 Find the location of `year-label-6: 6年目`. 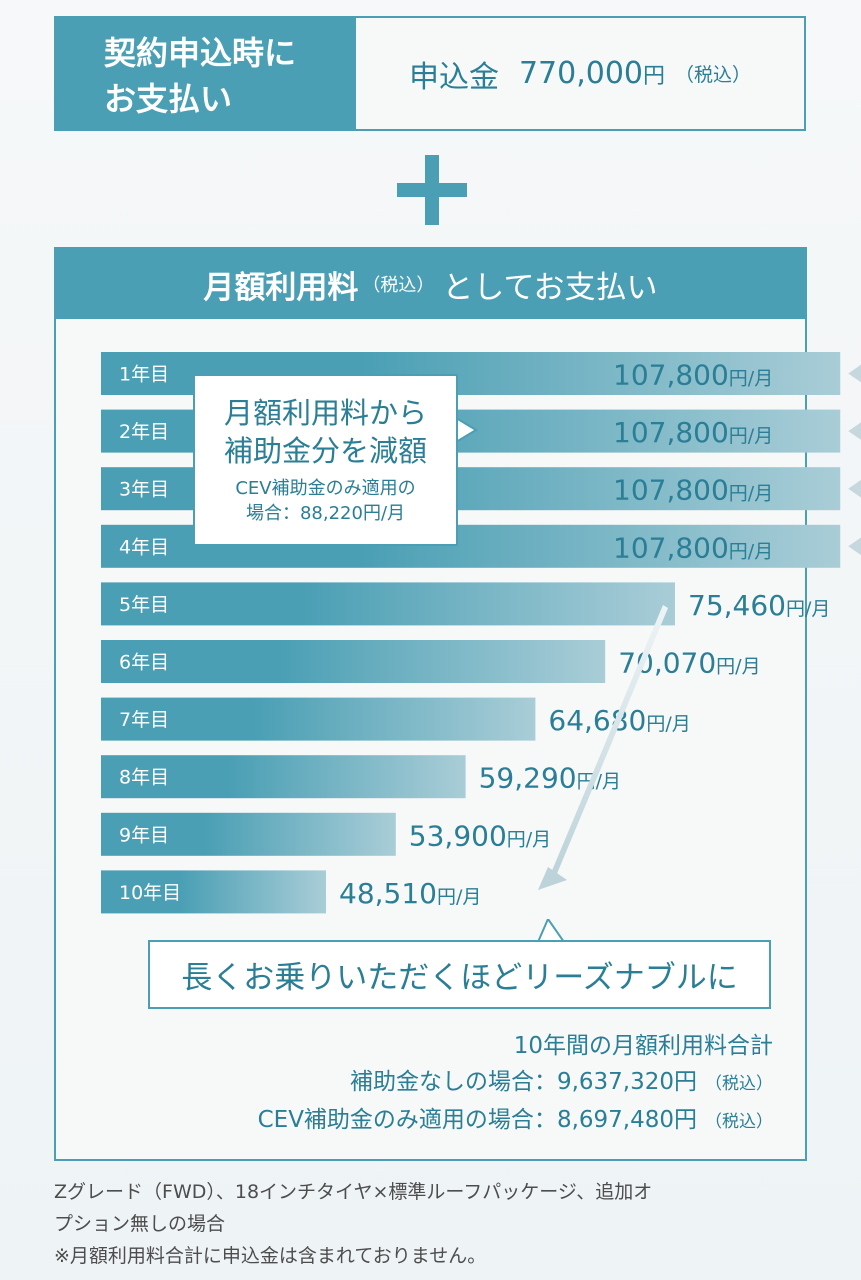

year-label-6: 6年目 is located at coordinates (144, 663).